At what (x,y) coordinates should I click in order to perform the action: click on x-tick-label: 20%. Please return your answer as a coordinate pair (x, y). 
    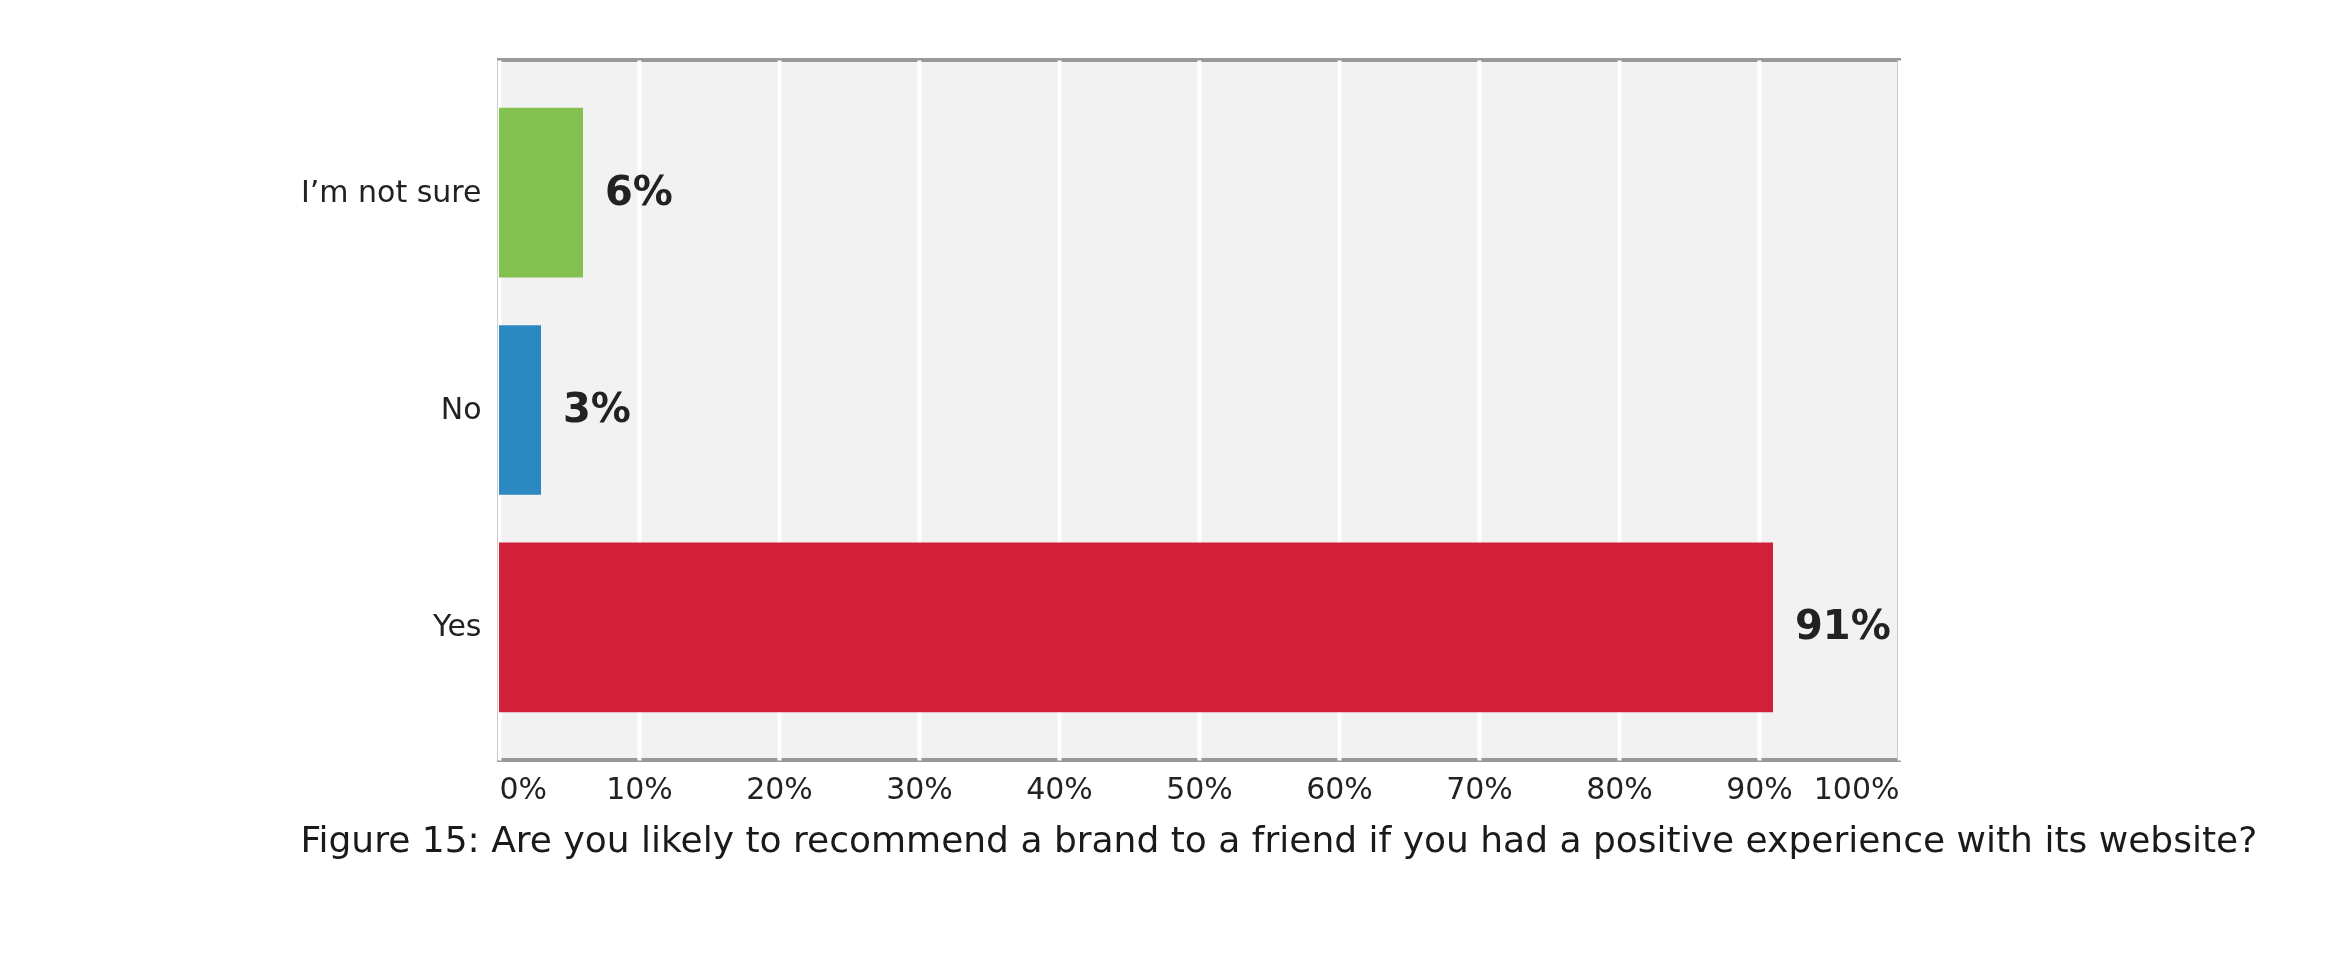
    Looking at the image, I should click on (779, 788).